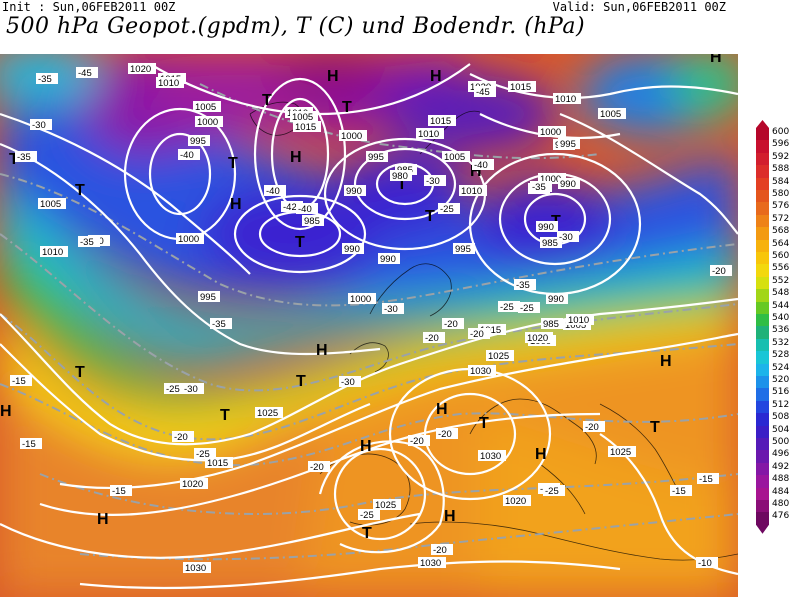  What do you see at coordinates (781, 280) in the screenshot?
I see `legend-label: 552` at bounding box center [781, 280].